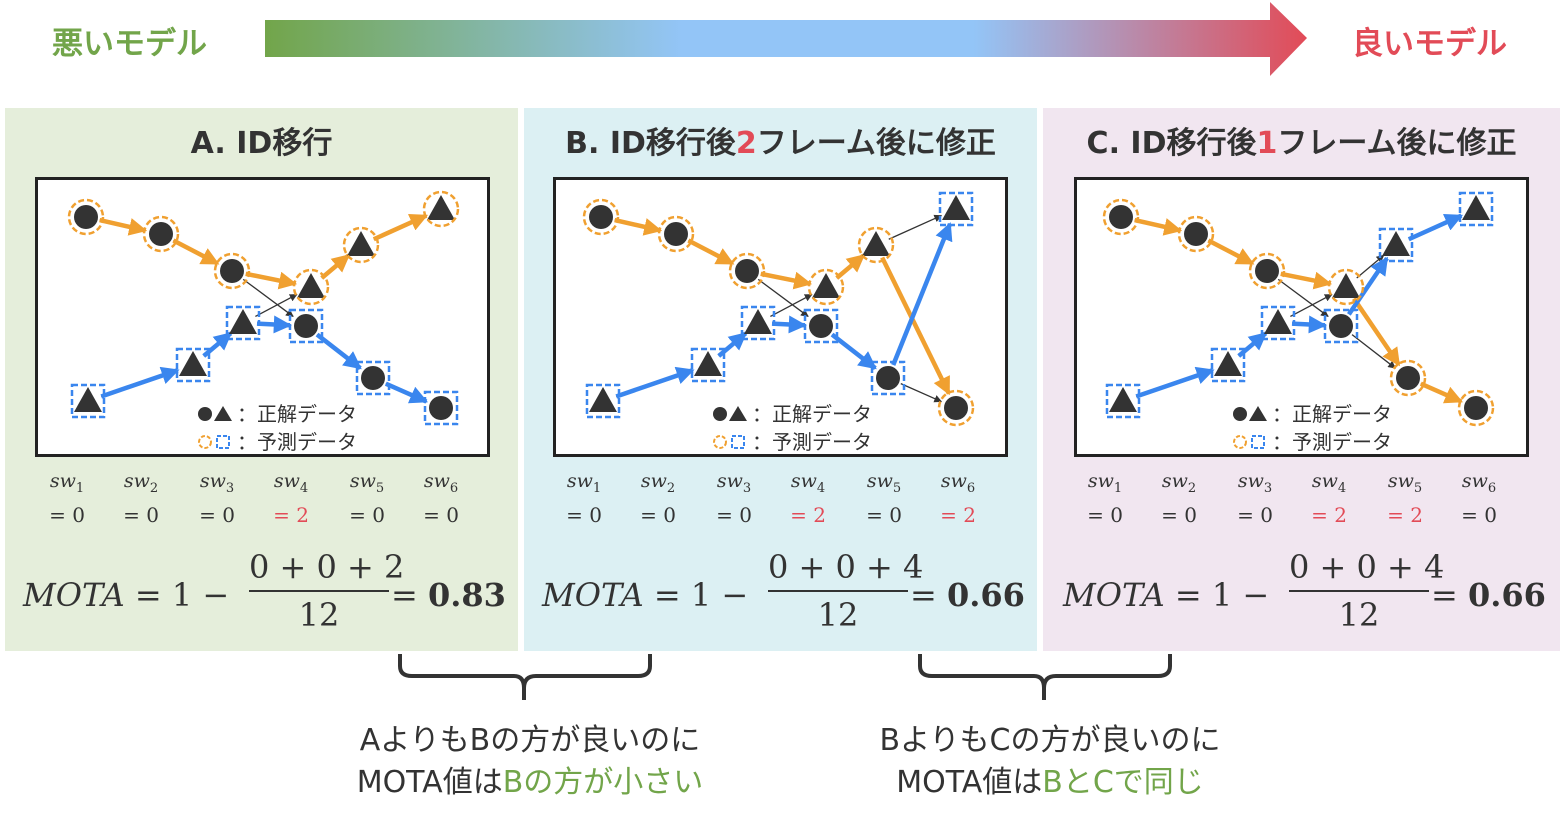 The width and height of the screenshot is (1566, 830). I want to click on panel-a-mota-result: 0.83, so click(466, 595).